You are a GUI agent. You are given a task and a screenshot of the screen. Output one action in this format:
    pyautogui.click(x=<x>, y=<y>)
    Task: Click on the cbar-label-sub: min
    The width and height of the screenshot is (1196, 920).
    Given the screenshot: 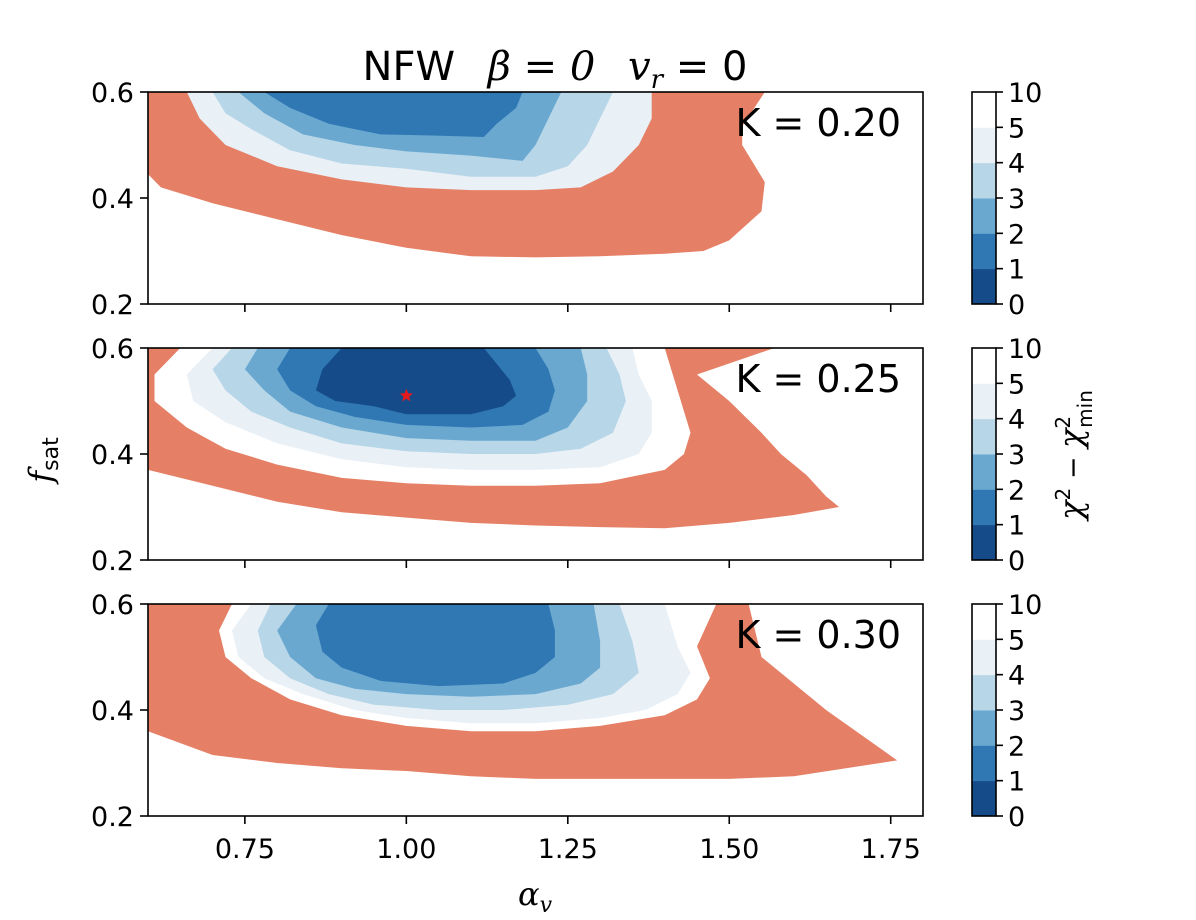 What is the action you would take?
    pyautogui.click(x=1085, y=409)
    